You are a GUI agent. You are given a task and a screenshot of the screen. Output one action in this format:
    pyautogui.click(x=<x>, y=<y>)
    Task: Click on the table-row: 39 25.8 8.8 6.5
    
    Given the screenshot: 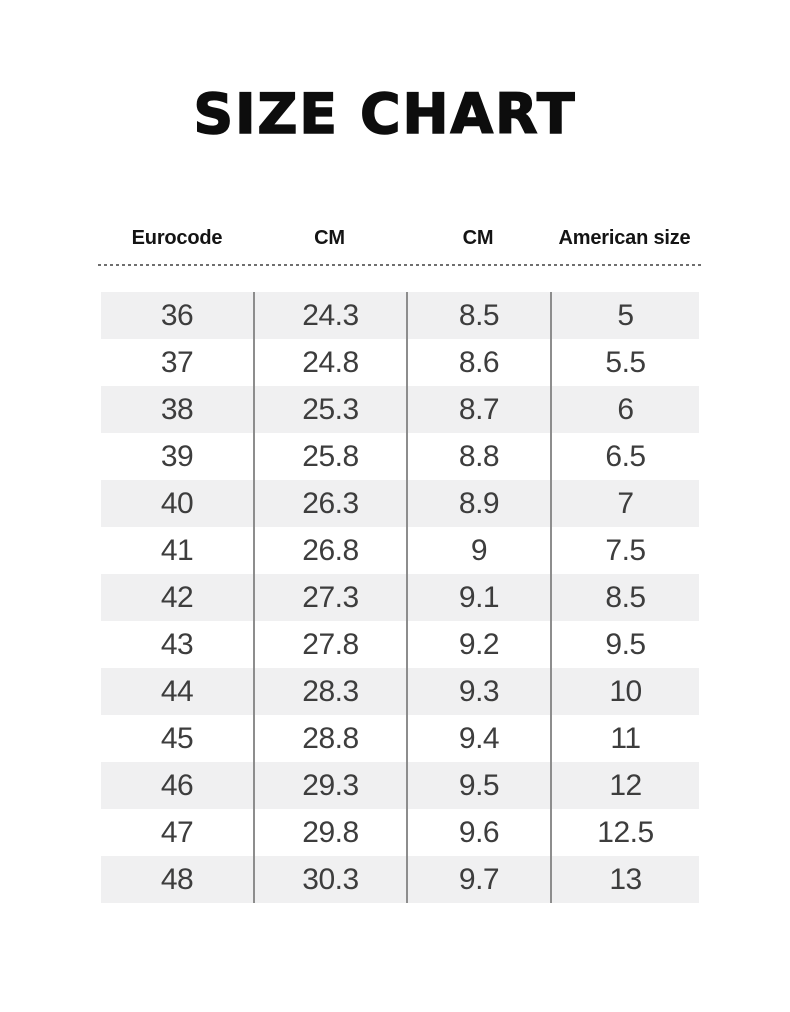 What is the action you would take?
    pyautogui.click(x=400, y=456)
    